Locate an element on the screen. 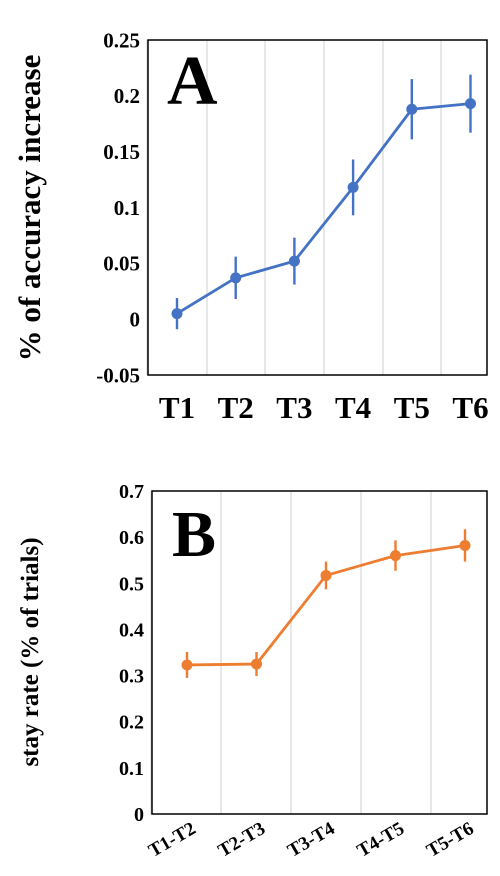 The height and width of the screenshot is (876, 500). panel-b-letter: B is located at coordinates (194, 534).